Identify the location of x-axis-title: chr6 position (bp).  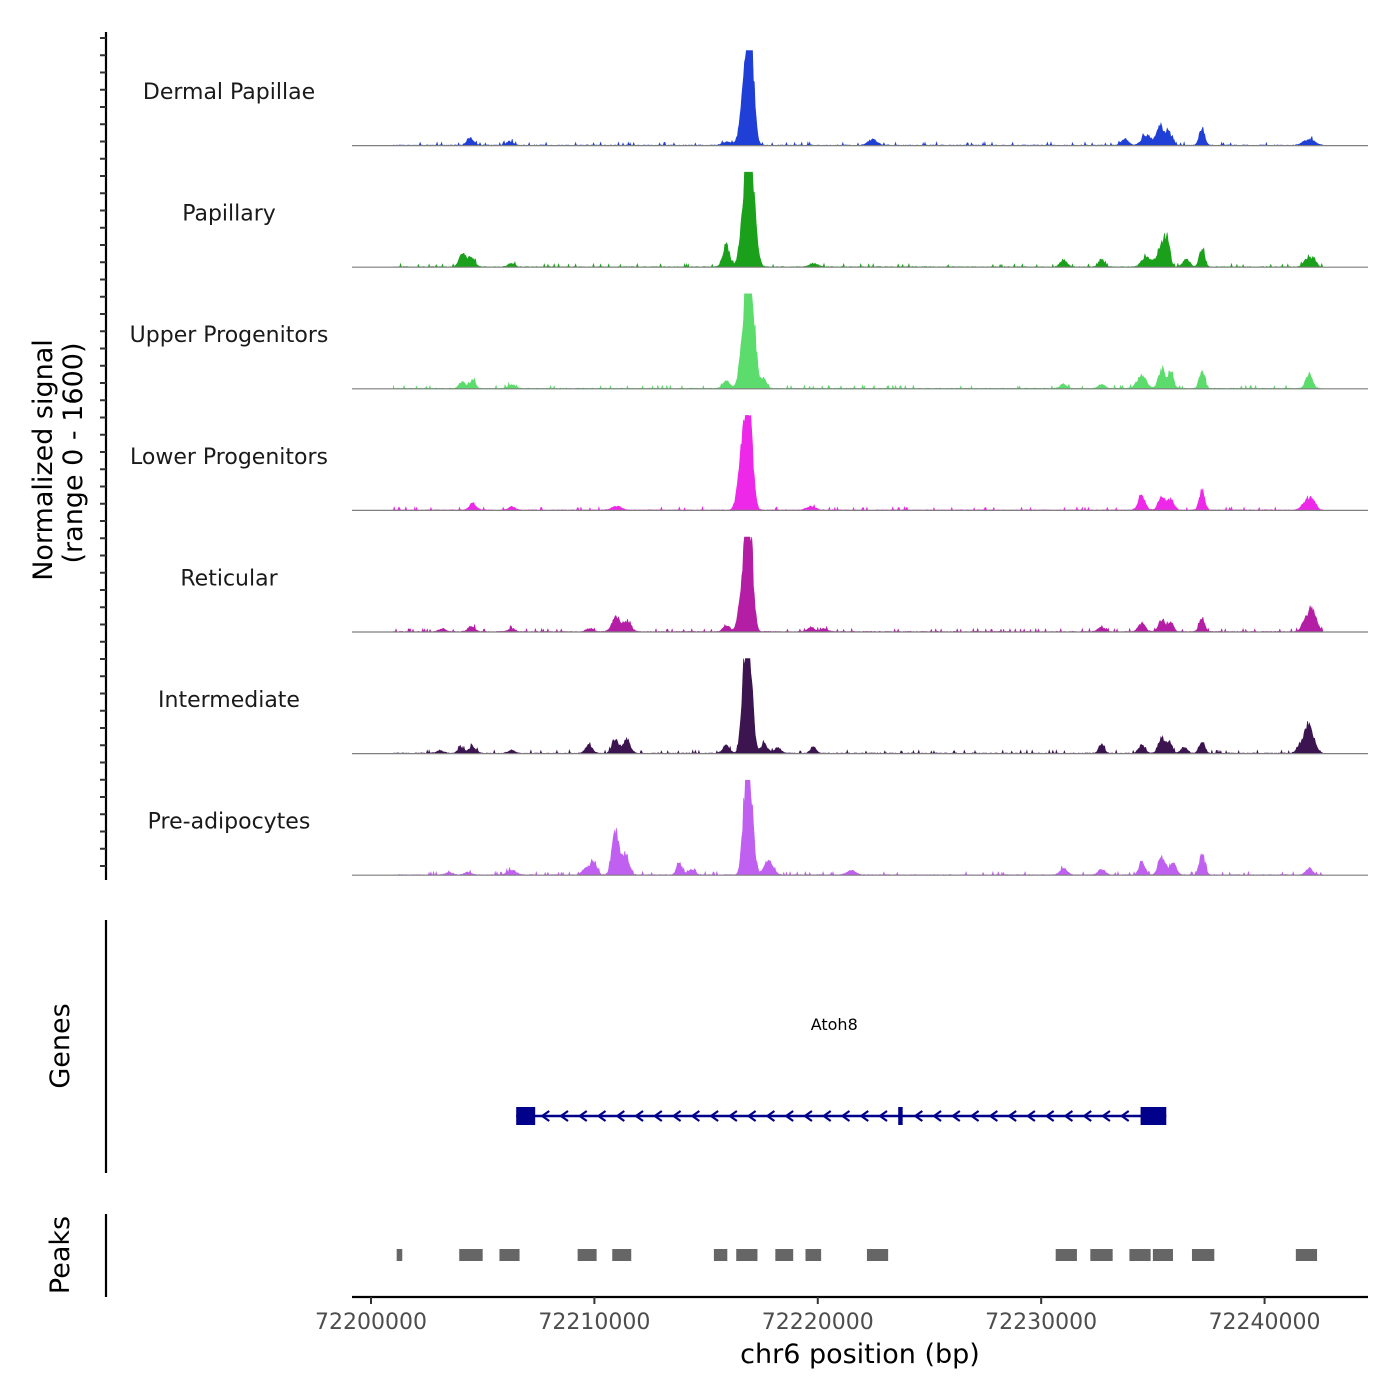
(860, 1354).